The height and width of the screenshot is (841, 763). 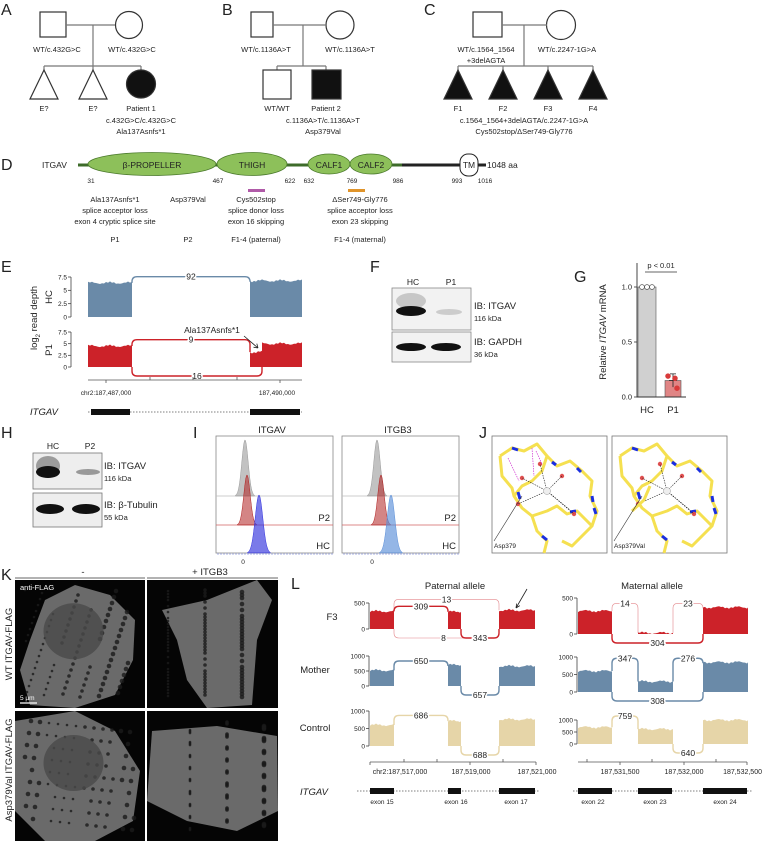 I want to click on y-tick-label: 5, so click(x=65, y=344).